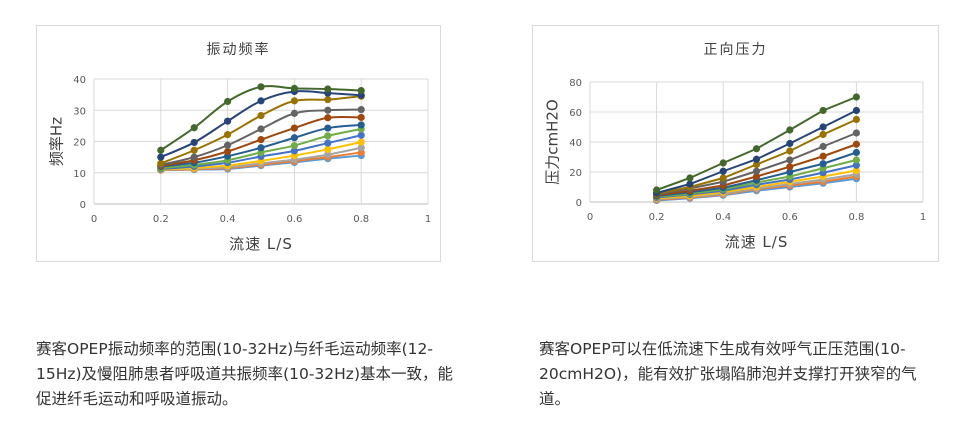 Image resolution: width=977 pixels, height=428 pixels. What do you see at coordinates (57, 141) in the screenshot?
I see `y-axis-label: 频率Hz` at bounding box center [57, 141].